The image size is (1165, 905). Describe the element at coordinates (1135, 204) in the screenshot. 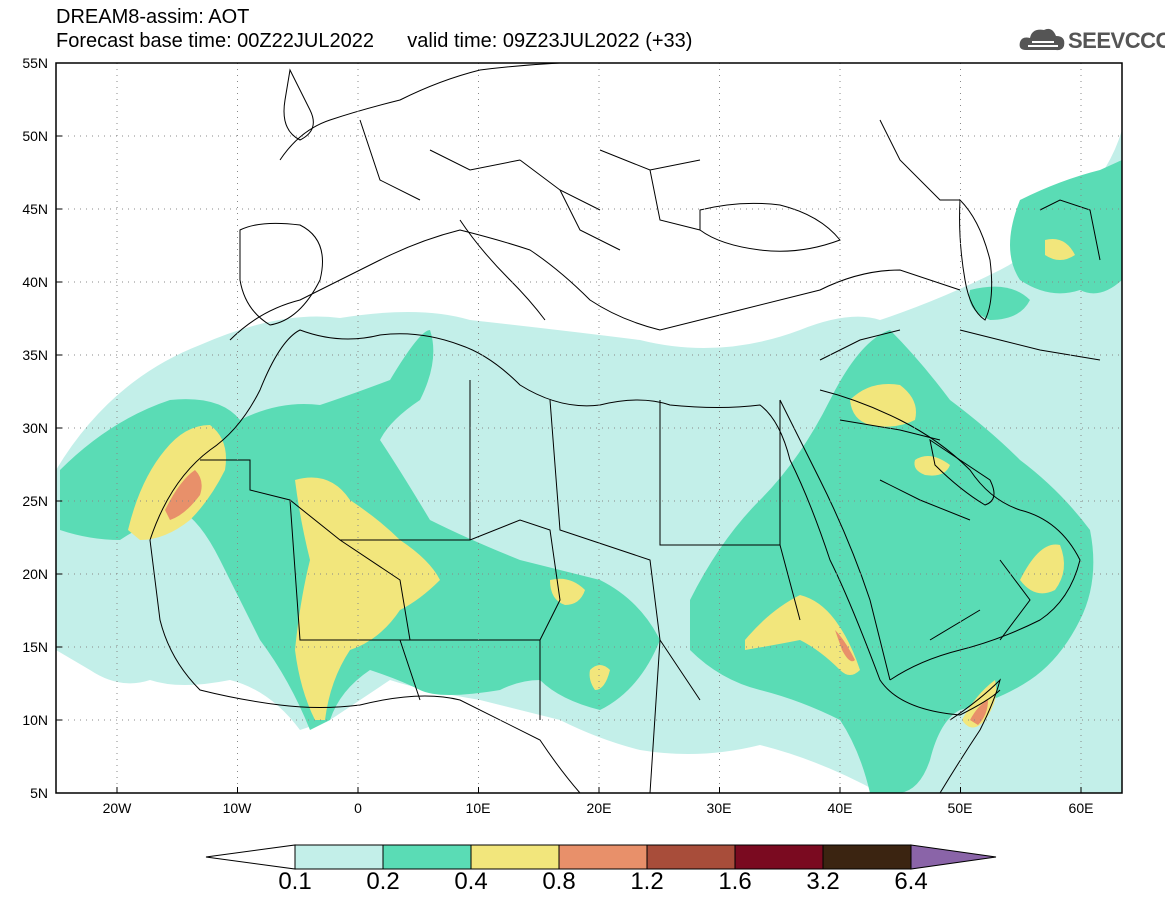

I see `aot-level-0.4-aral` at that location.